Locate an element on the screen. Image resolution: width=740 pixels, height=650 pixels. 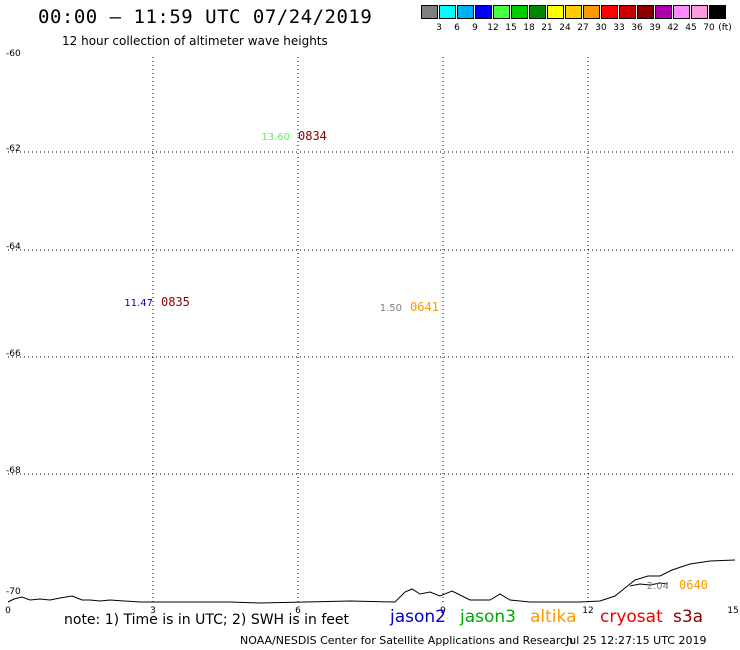
lon-label: 0 is located at coordinates (8, 611).